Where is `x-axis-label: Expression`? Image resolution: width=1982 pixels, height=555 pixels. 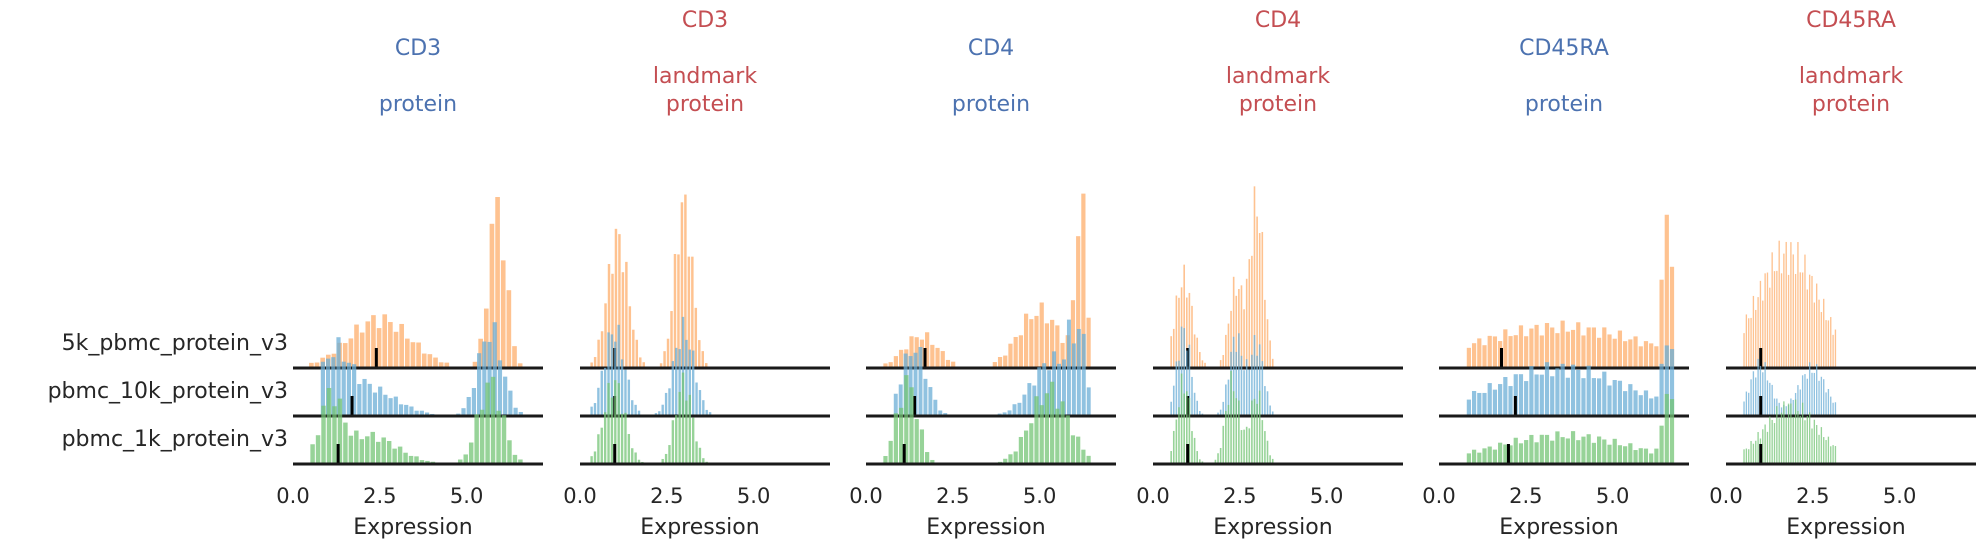
x-axis-label: Expression is located at coordinates (412, 527).